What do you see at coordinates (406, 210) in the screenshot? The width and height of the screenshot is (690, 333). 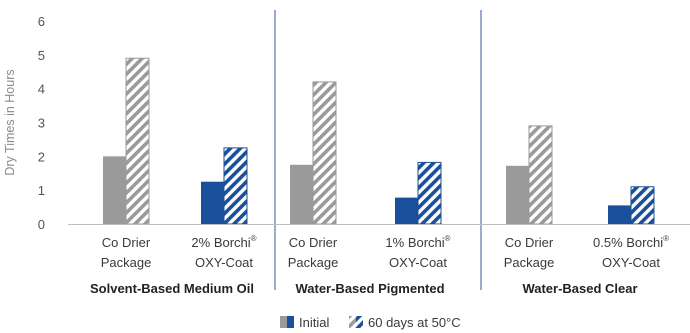 I see `bar-initial-g2-c2` at bounding box center [406, 210].